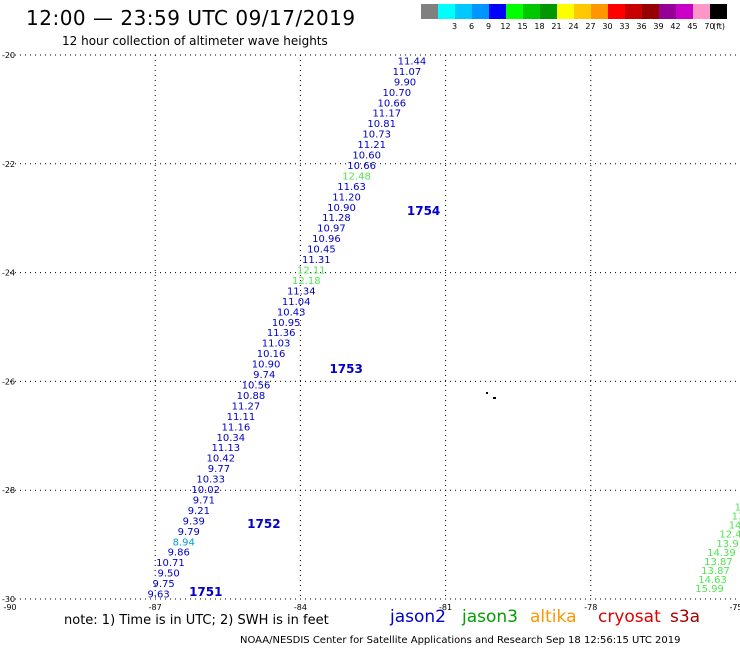 The image size is (740, 650). Describe the element at coordinates (709, 589) in the screenshot. I see `swh-value-label: 15.99` at that location.